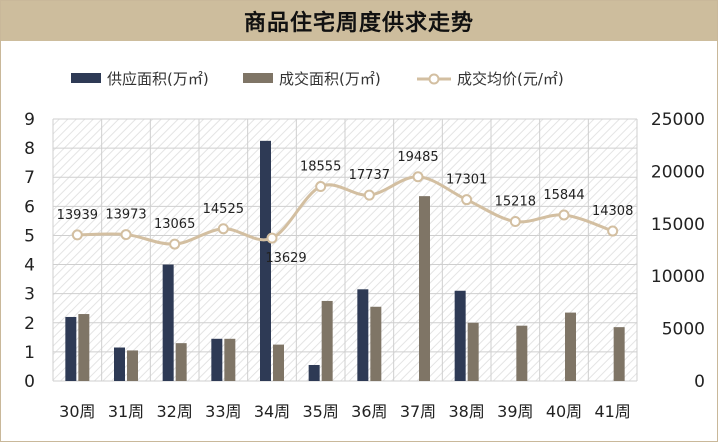  What do you see at coordinates (29, 149) in the screenshot?
I see `y-left-tick-label: 8` at bounding box center [29, 149].